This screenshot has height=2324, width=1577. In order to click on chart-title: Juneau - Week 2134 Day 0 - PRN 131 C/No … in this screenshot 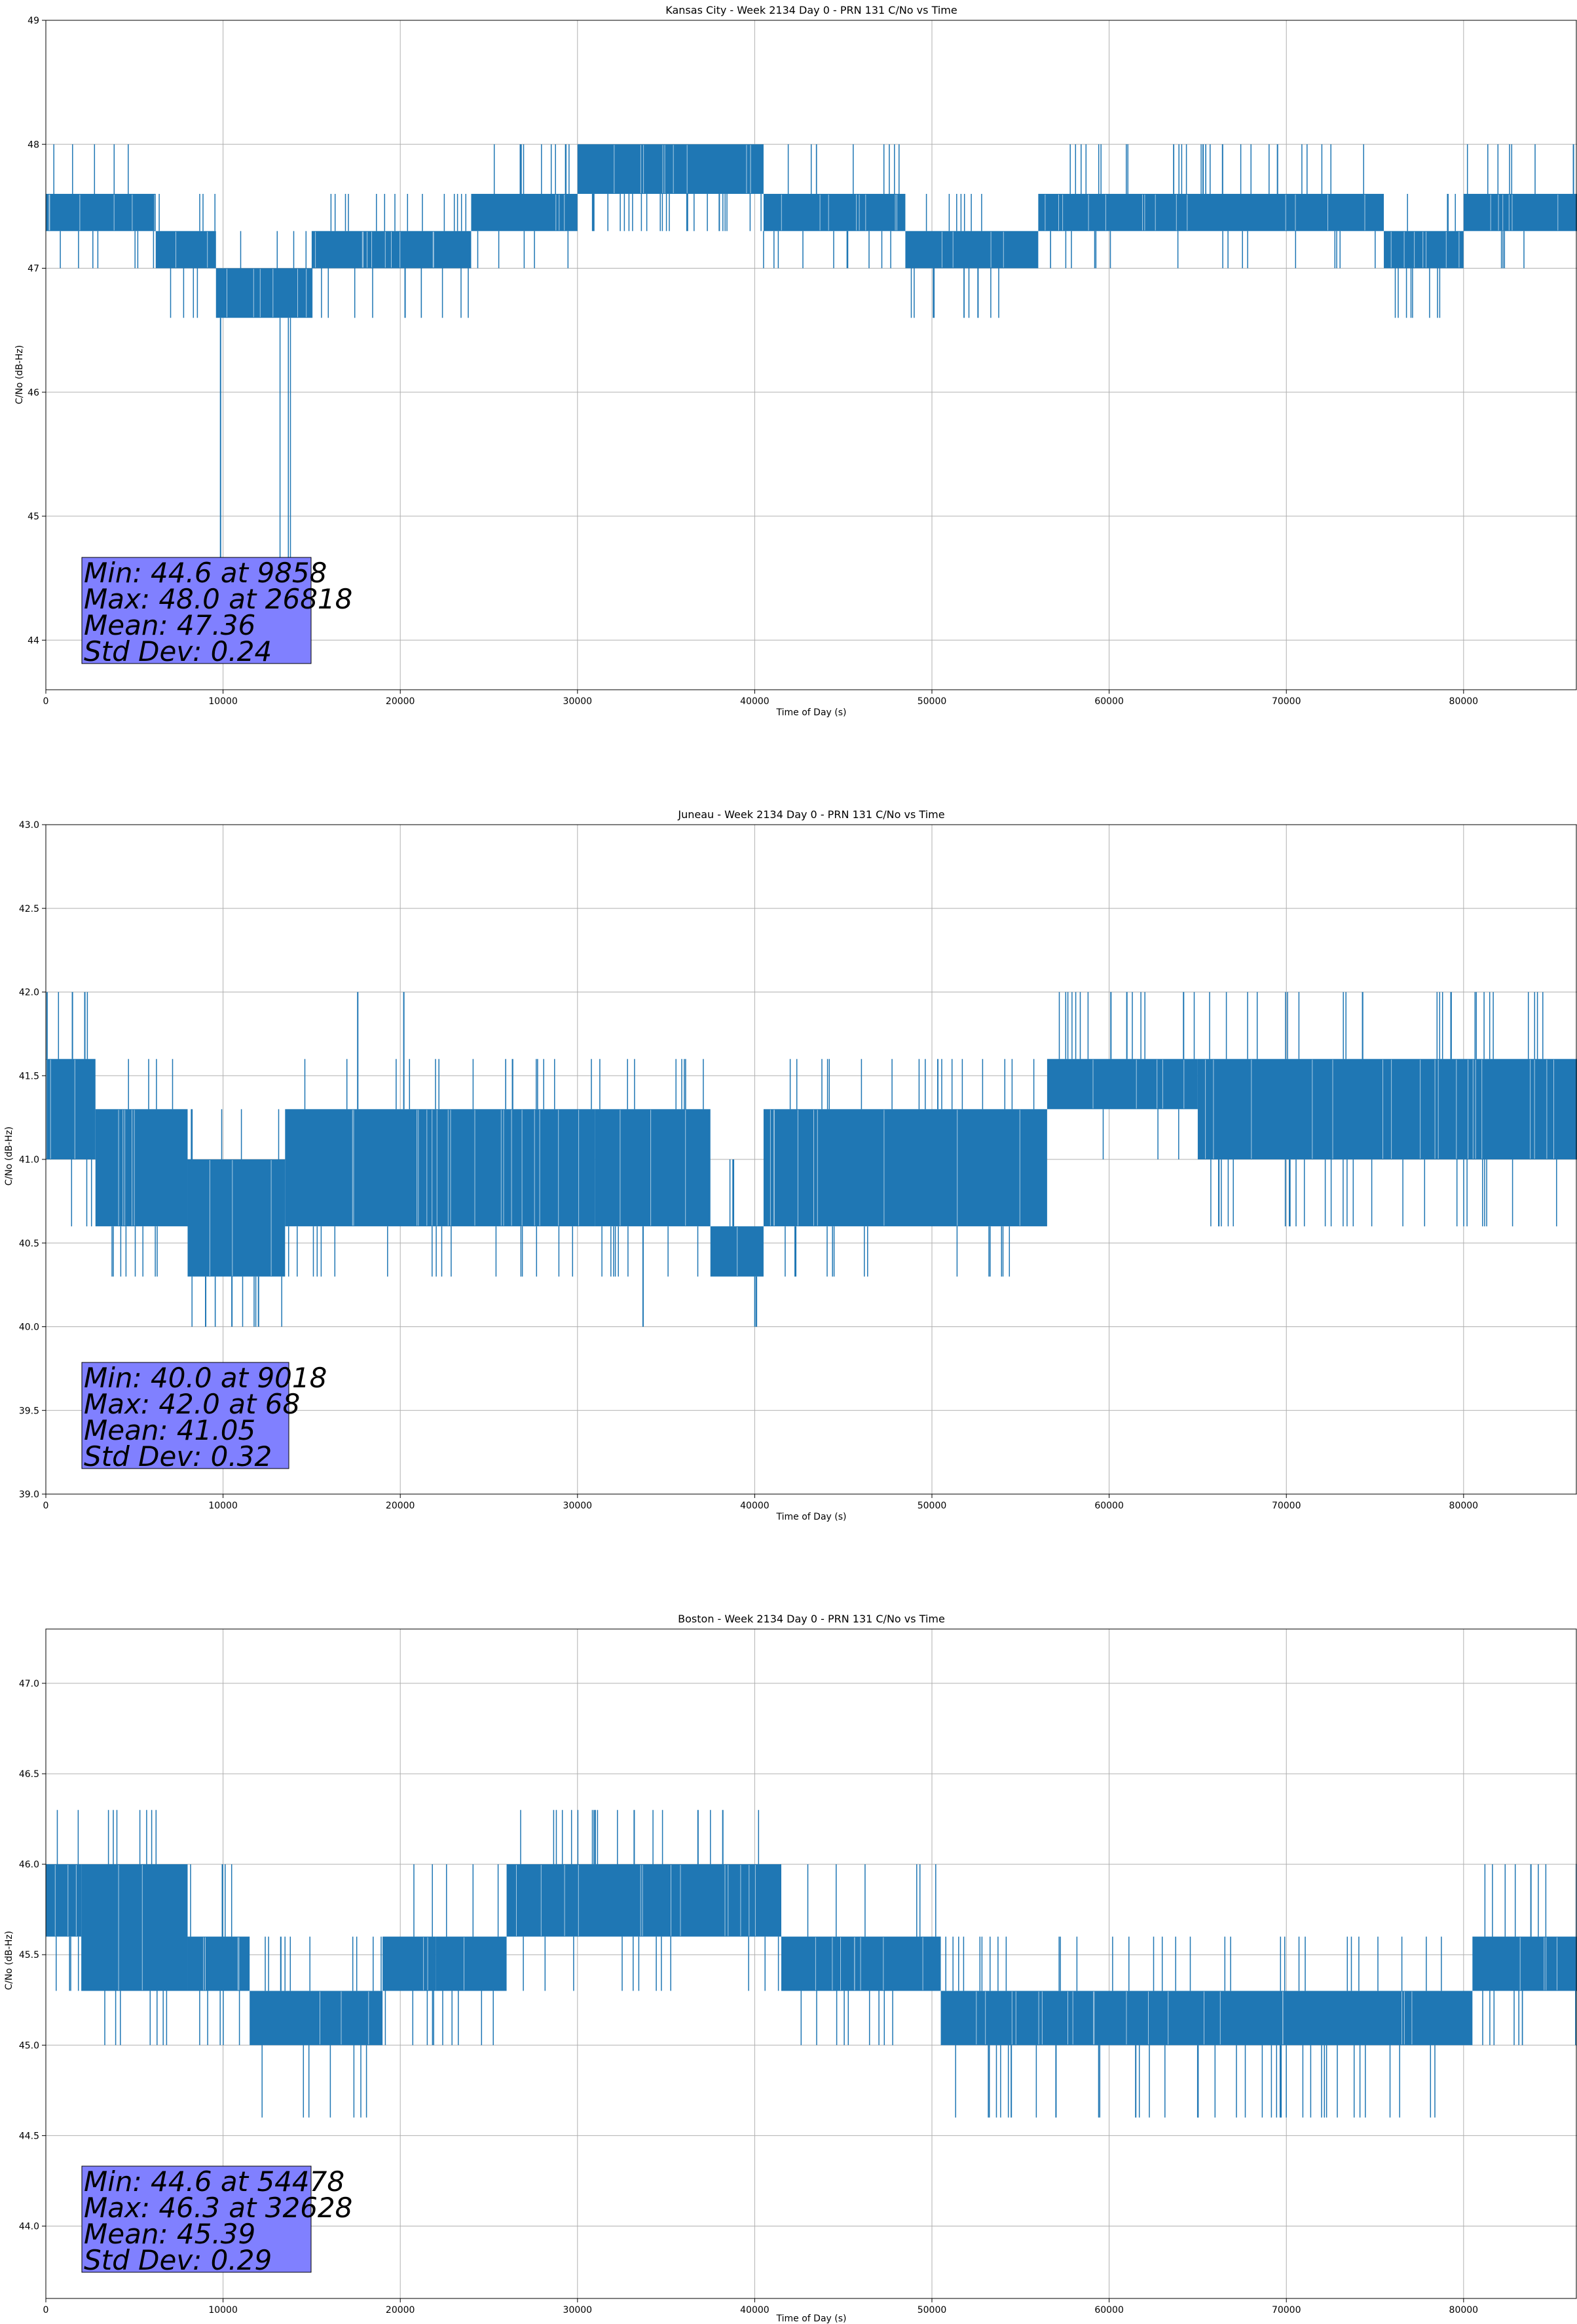, I will do `click(810, 814)`.